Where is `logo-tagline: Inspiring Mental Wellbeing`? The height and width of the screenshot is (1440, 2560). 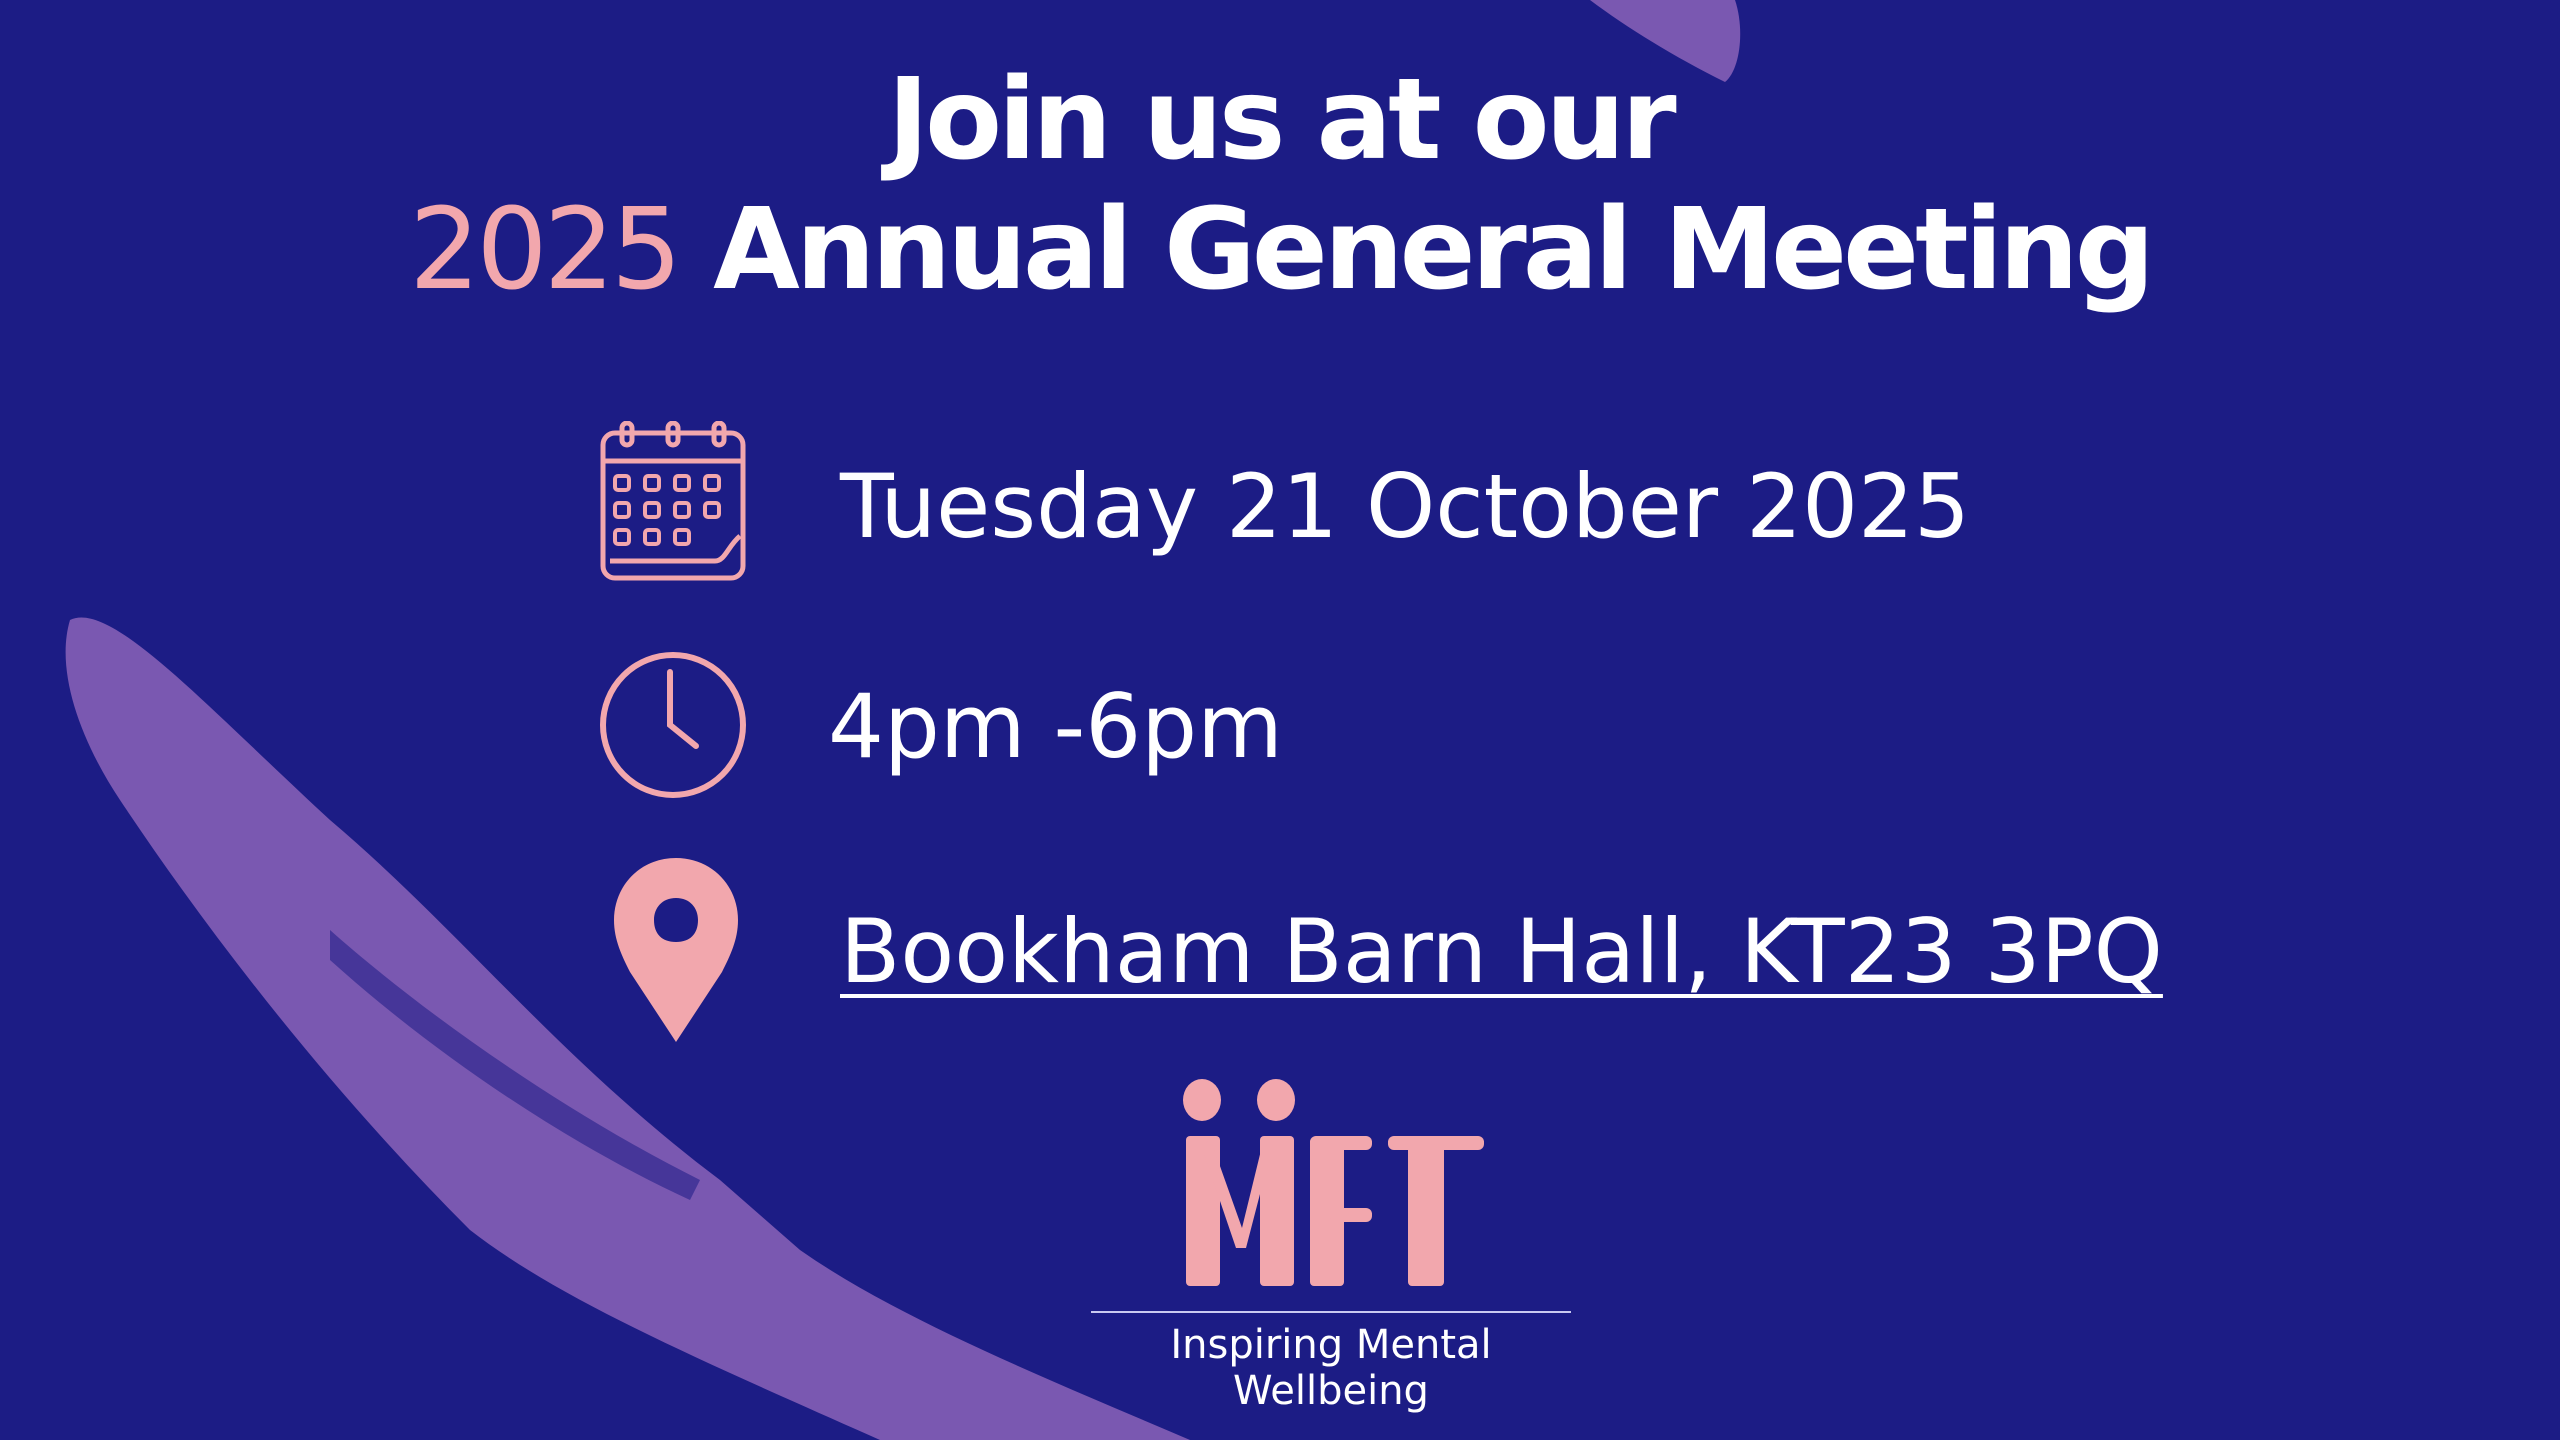 logo-tagline: Inspiring Mental Wellbeing is located at coordinates (1331, 1368).